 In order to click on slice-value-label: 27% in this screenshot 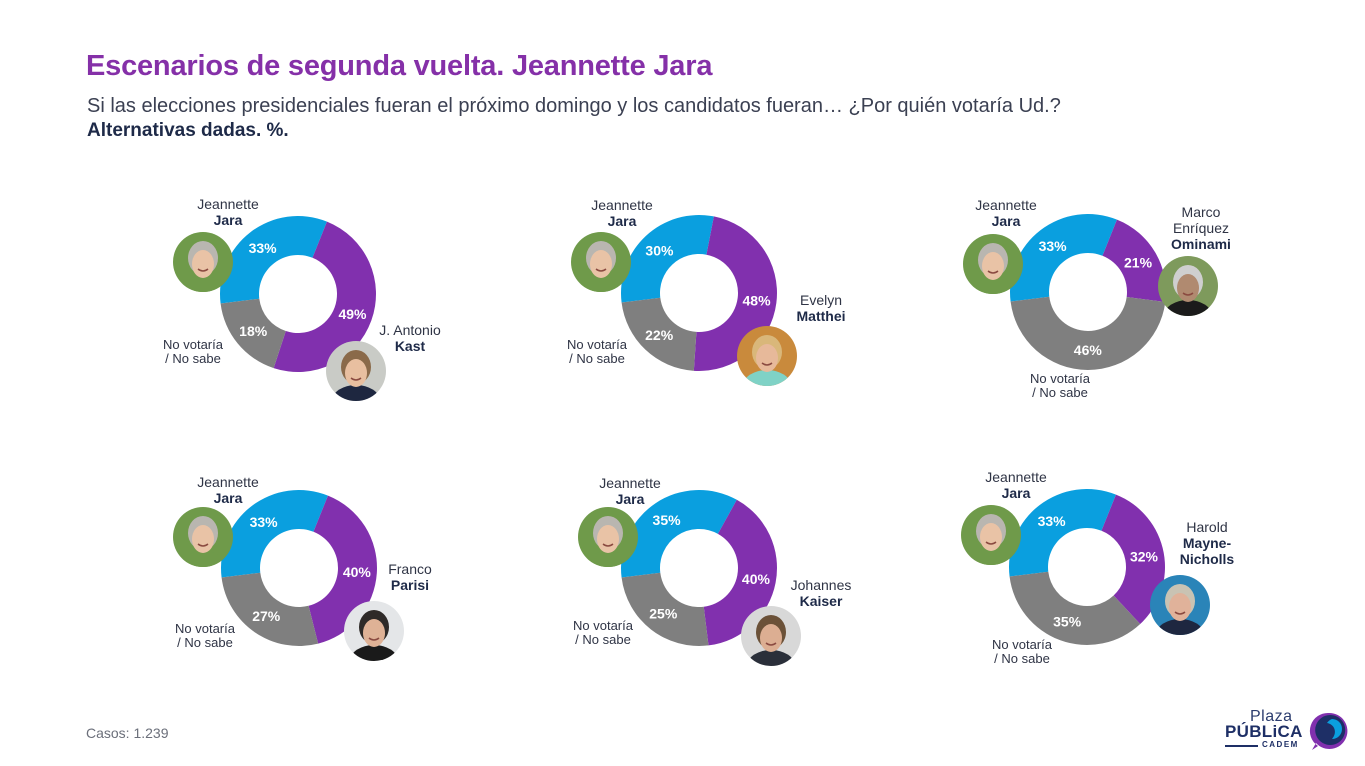, I will do `click(266, 616)`.